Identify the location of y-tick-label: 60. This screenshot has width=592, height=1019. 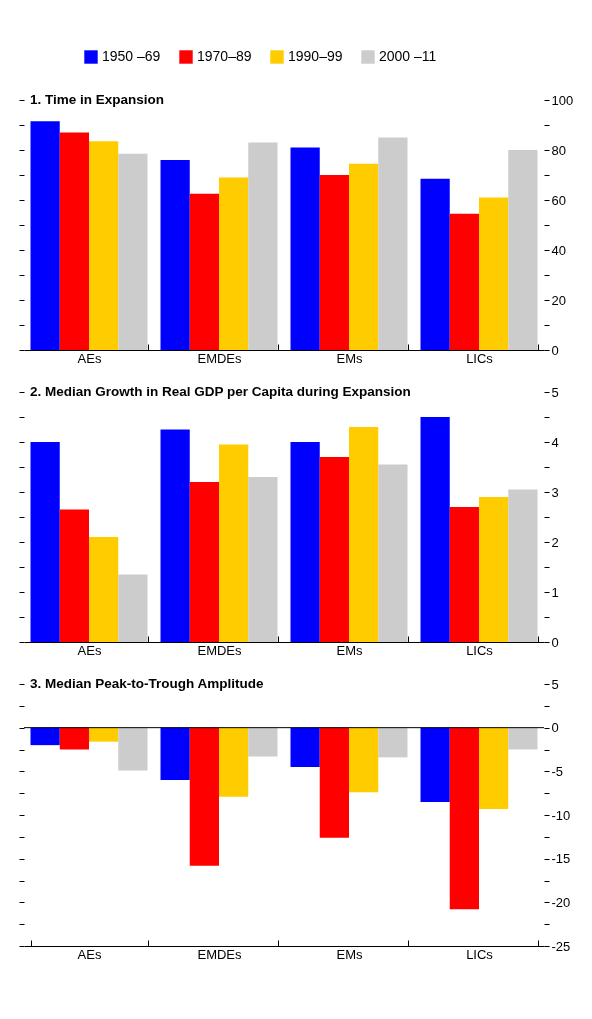
(558, 200).